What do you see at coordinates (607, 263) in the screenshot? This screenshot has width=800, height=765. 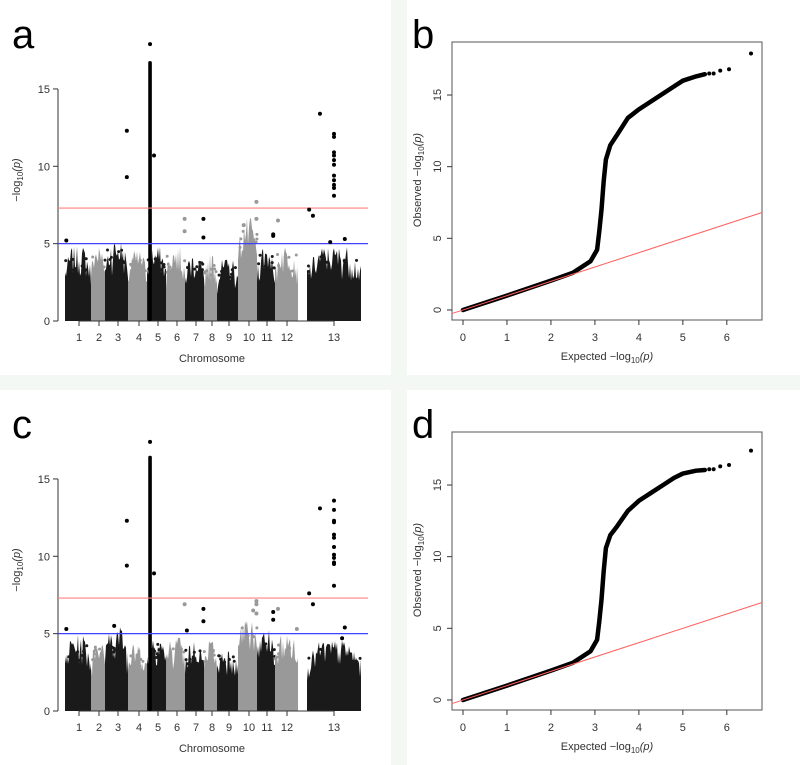 I see `qq-reference-line` at bounding box center [607, 263].